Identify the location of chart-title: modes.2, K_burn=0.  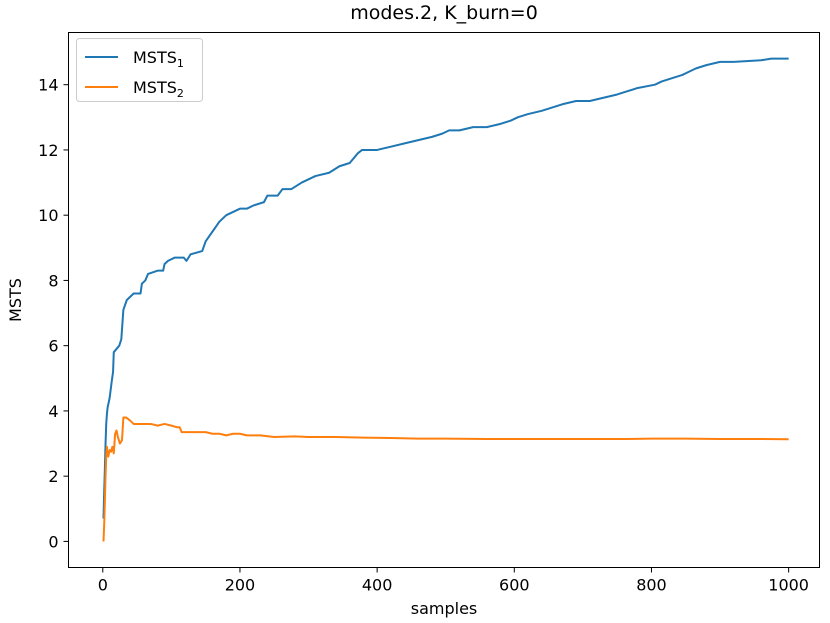
(444, 13).